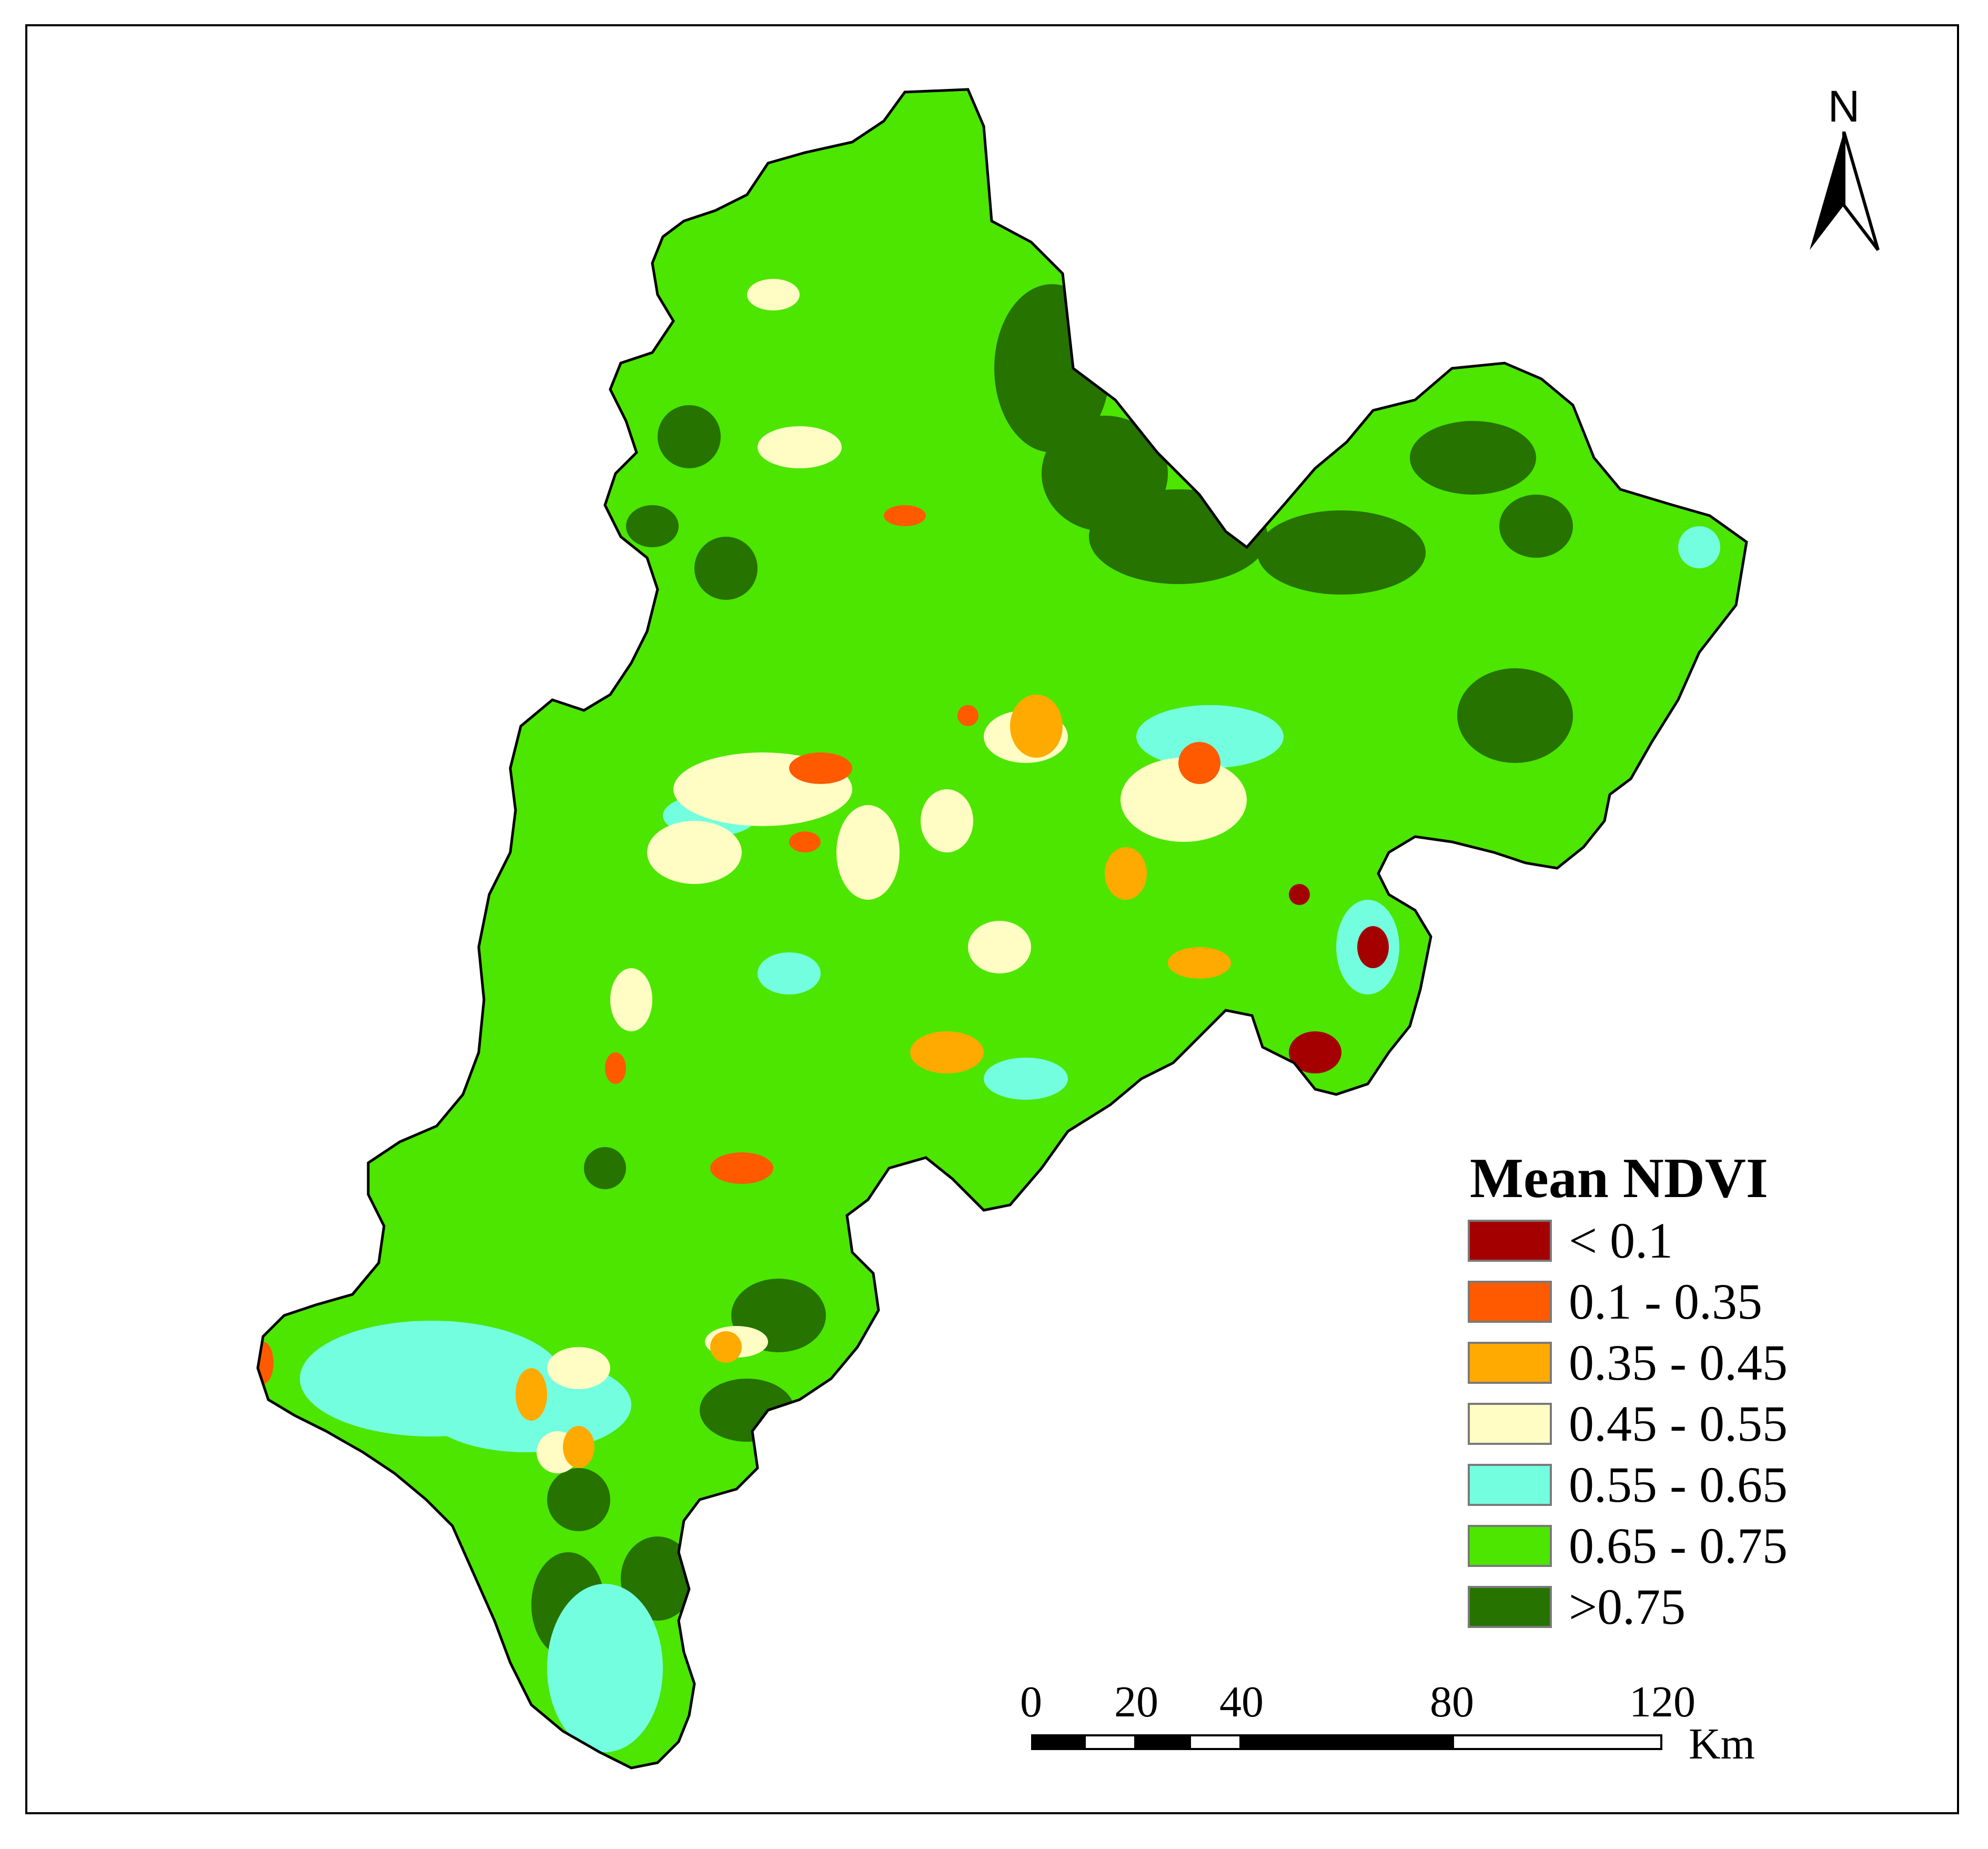 The height and width of the screenshot is (1849, 1988). What do you see at coordinates (1844, 106) in the screenshot?
I see `north-label: N` at bounding box center [1844, 106].